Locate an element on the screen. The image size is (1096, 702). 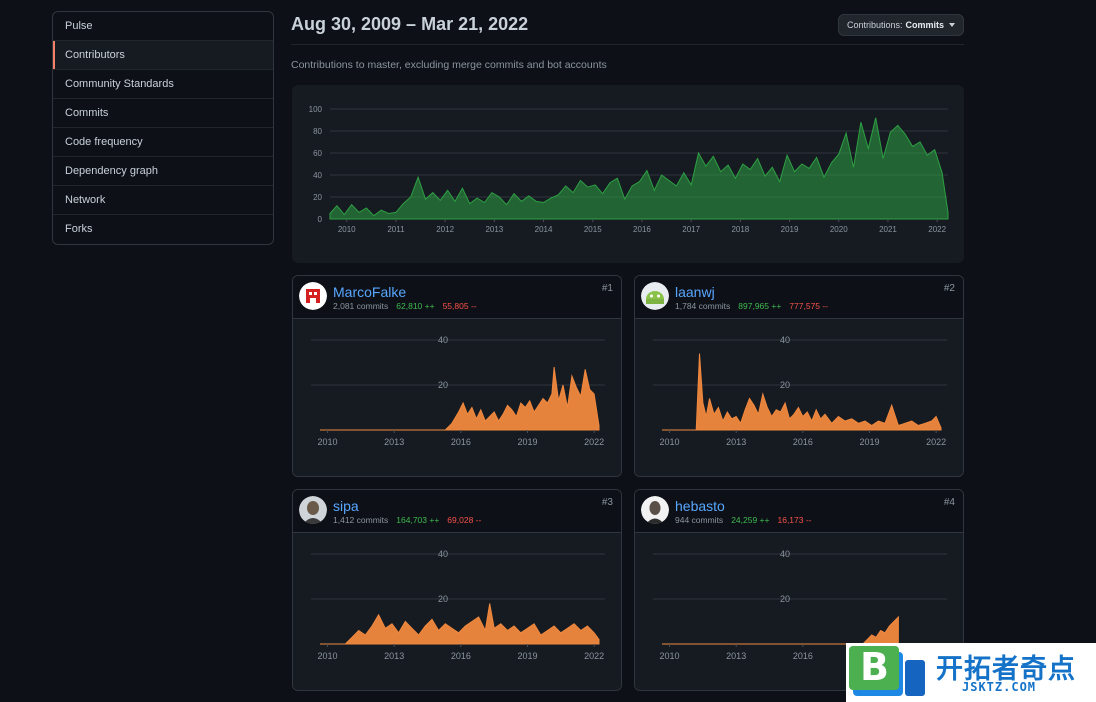
contributor-username: hebasto is located at coordinates (700, 506).